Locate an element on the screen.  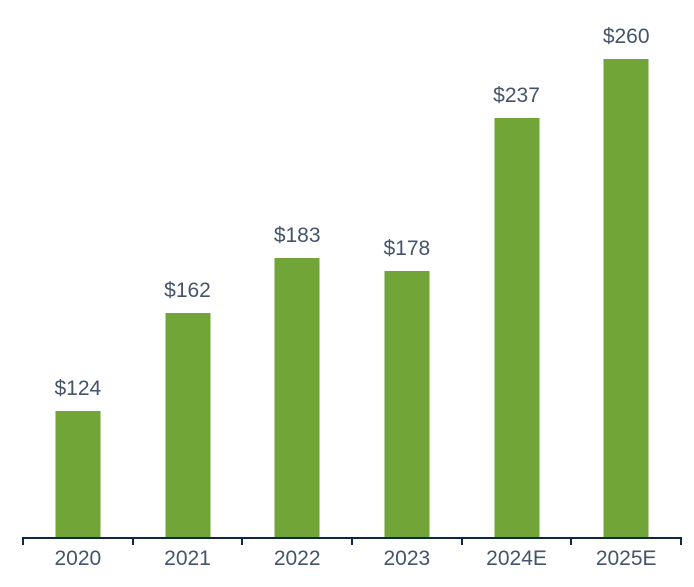
bar-group: $124 is located at coordinates (78, 285).